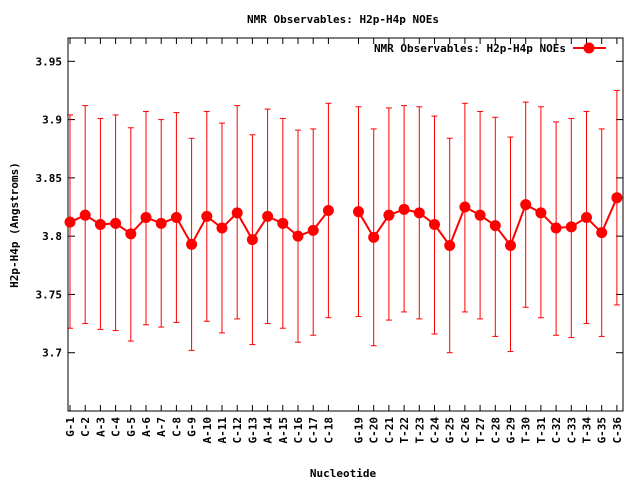  What do you see at coordinates (556, 430) in the screenshot?
I see `x-tick-label: C-32` at bounding box center [556, 430].